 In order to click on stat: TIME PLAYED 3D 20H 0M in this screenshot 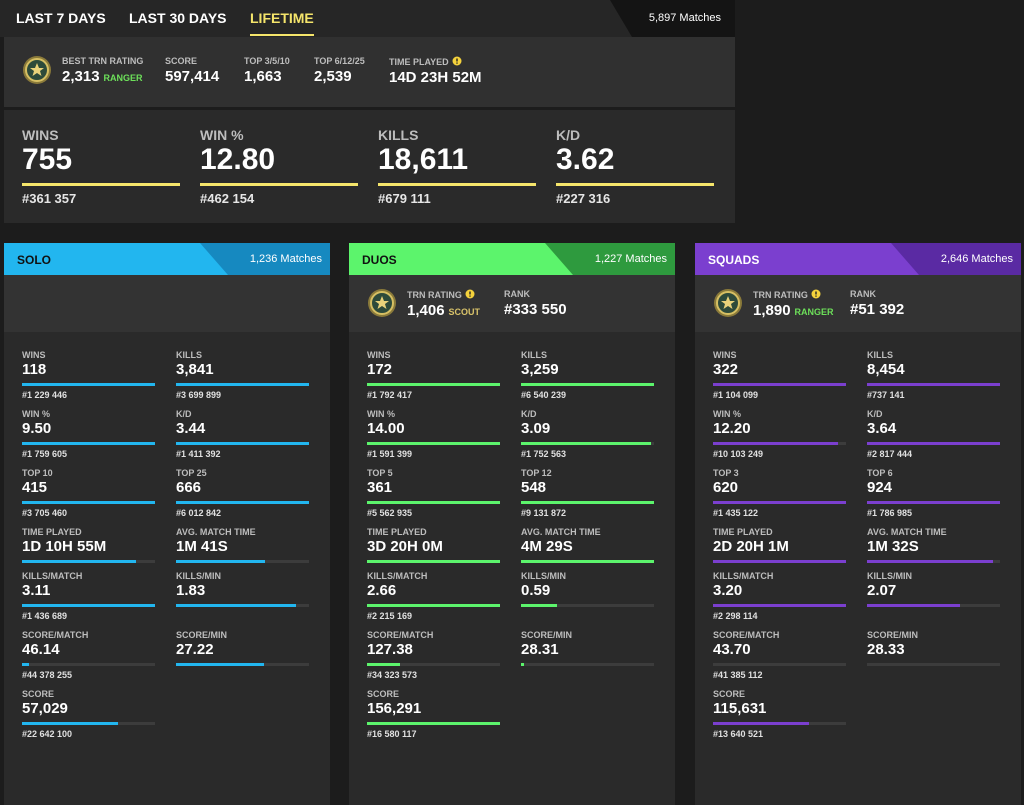, I will do `click(444, 545)`.